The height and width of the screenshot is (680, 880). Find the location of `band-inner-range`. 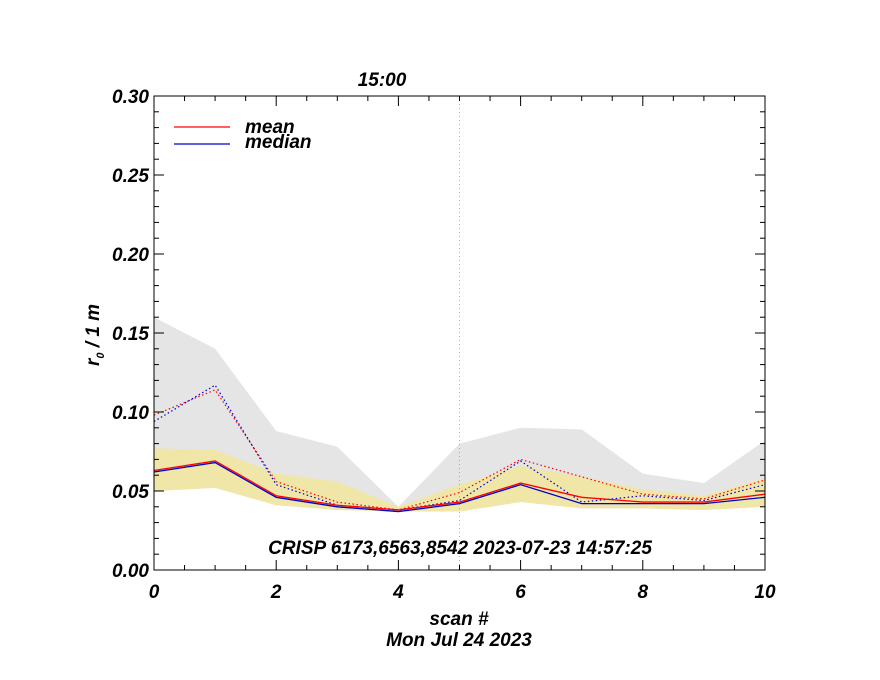

band-inner-range is located at coordinates (459, 480).